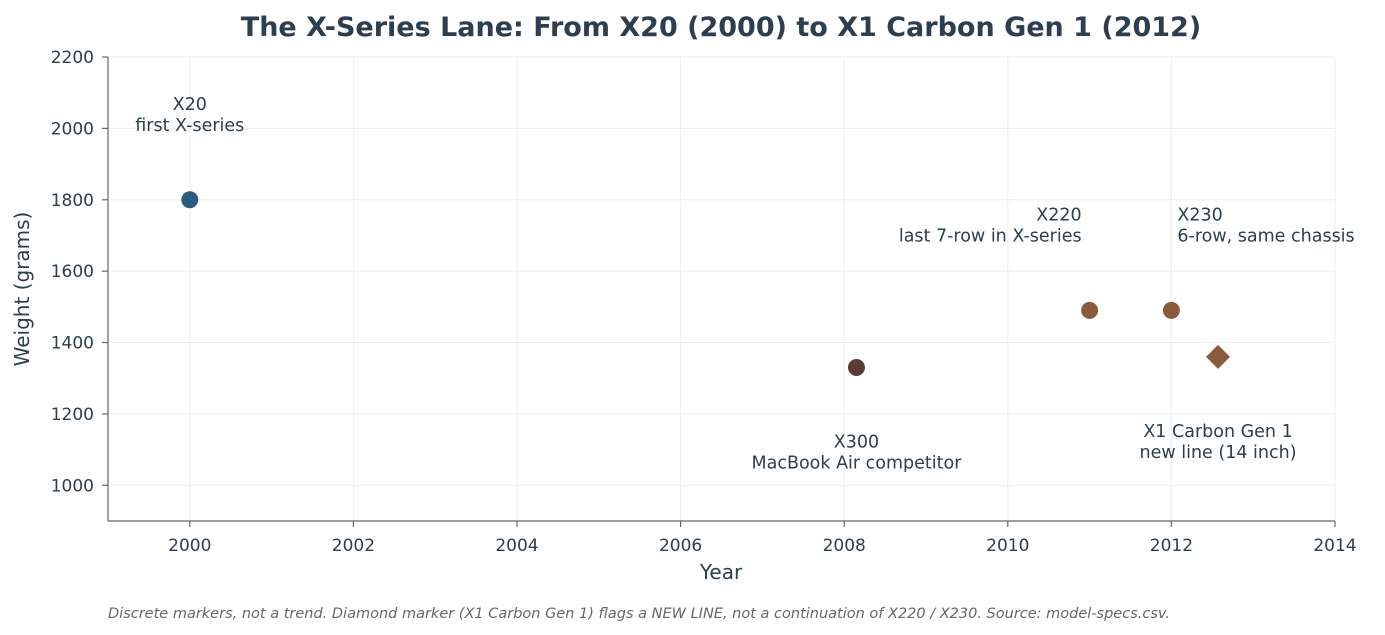 This screenshot has width=1385, height=635. What do you see at coordinates (1171, 310) in the screenshot?
I see `point-x230` at bounding box center [1171, 310].